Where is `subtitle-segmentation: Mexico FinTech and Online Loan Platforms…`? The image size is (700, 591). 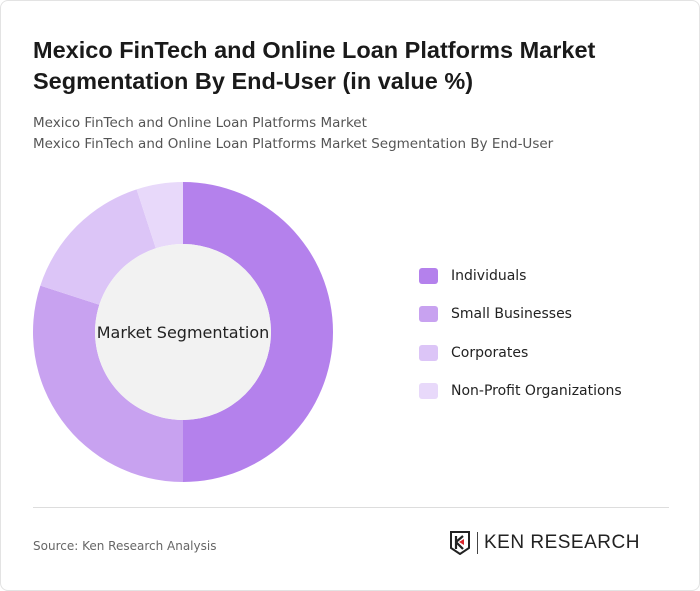 subtitle-segmentation: Mexico FinTech and Online Loan Platforms… is located at coordinates (293, 144).